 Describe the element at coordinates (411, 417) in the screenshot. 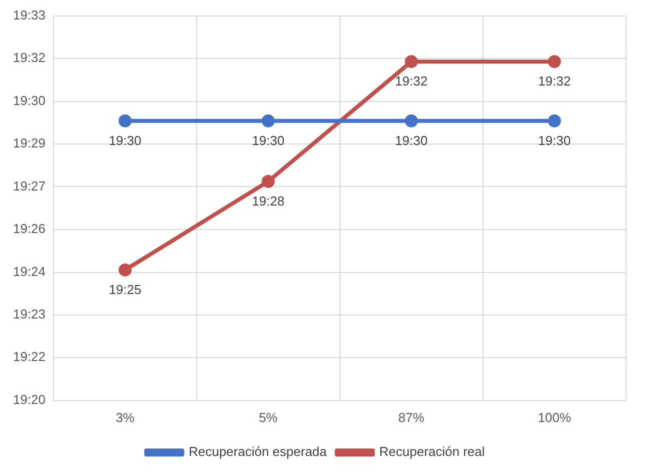

I see `x-tick-label: 87%` at that location.